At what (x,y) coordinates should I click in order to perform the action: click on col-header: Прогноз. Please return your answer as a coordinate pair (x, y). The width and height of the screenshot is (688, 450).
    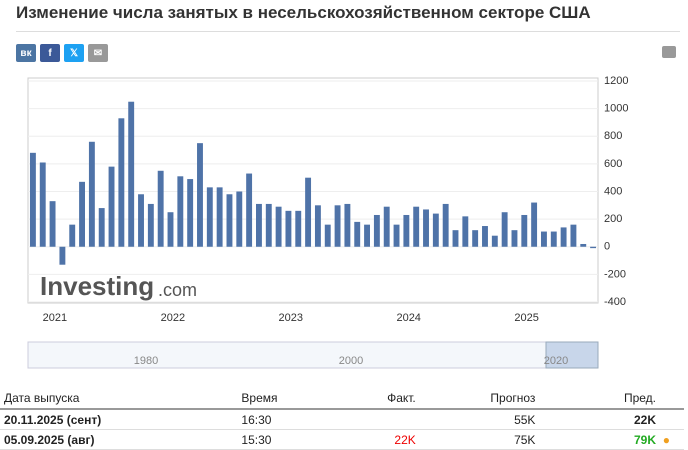
    Looking at the image, I should click on (479, 399).